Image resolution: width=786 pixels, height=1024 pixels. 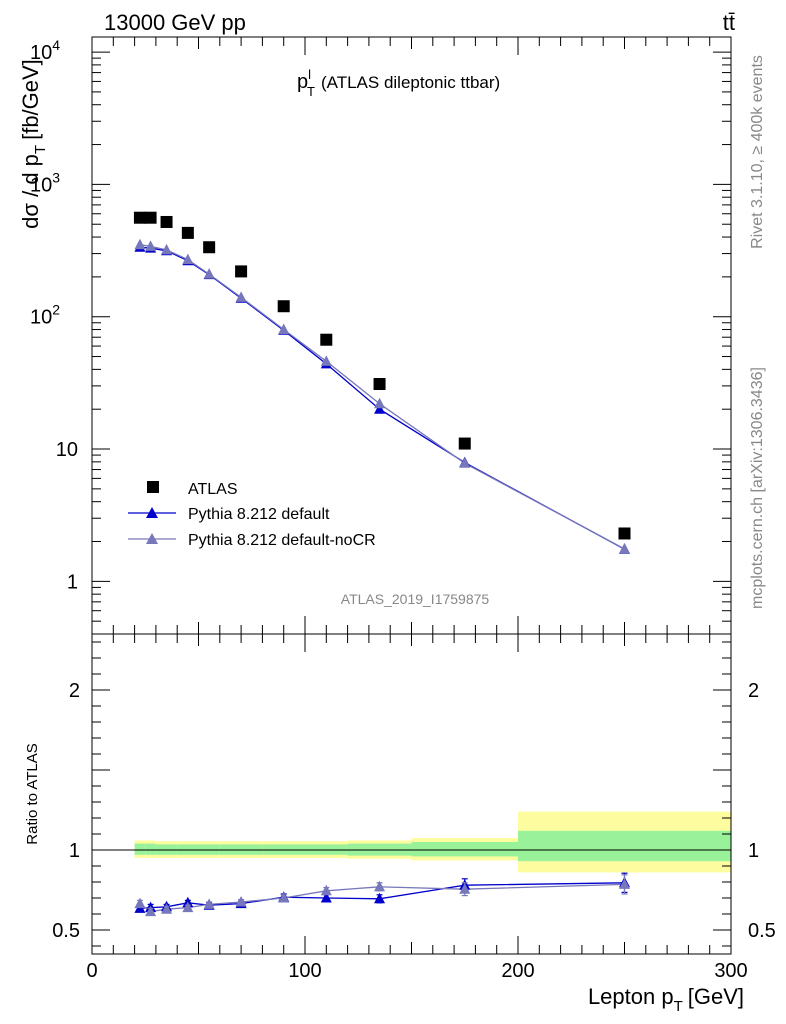 I want to click on x-tick-label: 100, so click(x=304, y=971).